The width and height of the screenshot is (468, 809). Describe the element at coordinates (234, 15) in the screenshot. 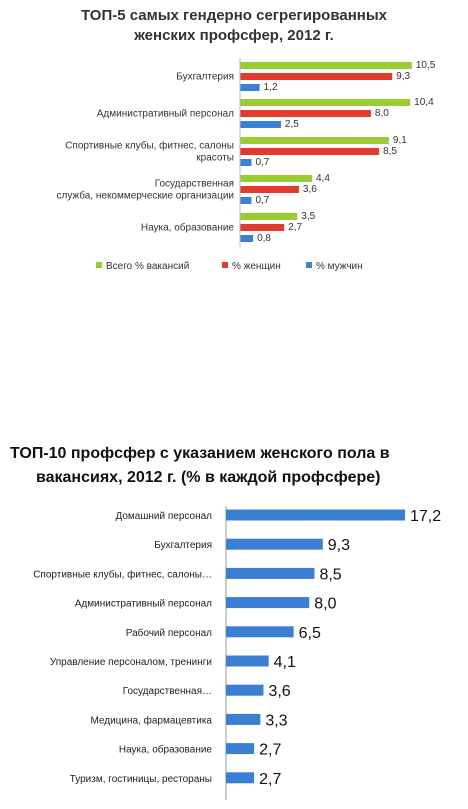

I see `chart-1-title-line-1: ТОП-5 самых гендерно сегрегированных` at that location.